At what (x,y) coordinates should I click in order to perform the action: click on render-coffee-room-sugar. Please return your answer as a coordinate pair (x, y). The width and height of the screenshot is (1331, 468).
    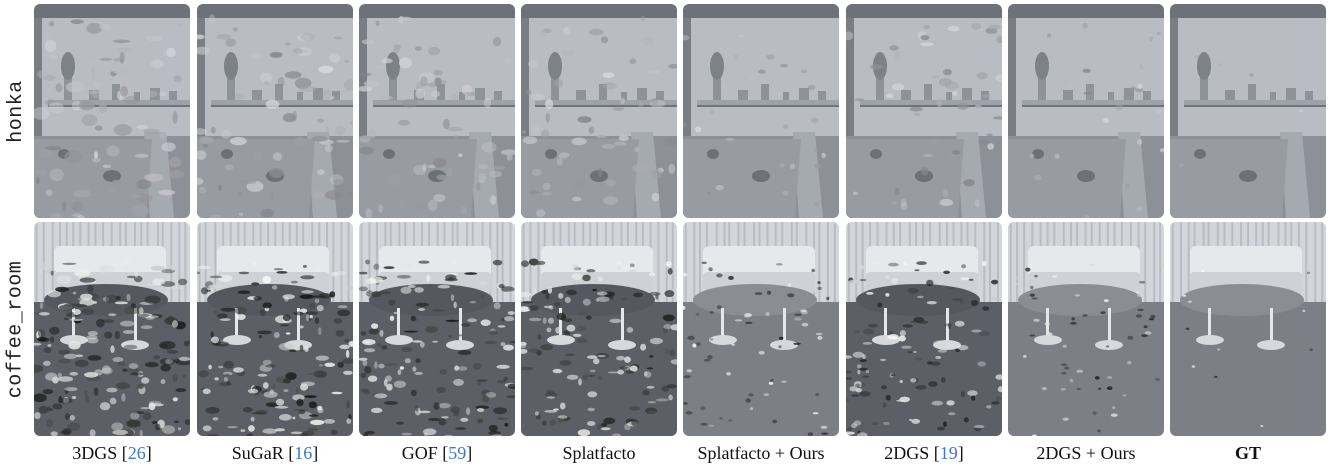
    Looking at the image, I should click on (275, 329).